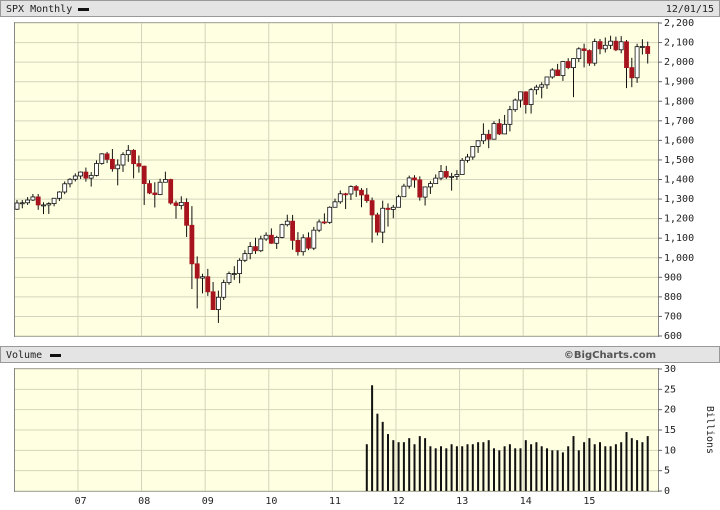 This screenshot has width=720, height=510. Describe the element at coordinates (208, 501) in the screenshot. I see `x-tick-label: 09` at that location.